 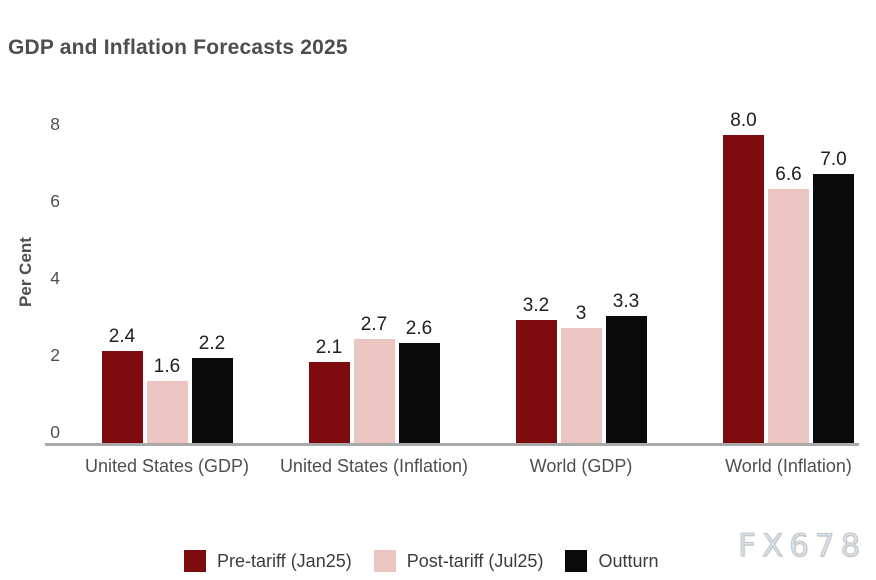 I want to click on legend-item-outturn: Outturn, so click(x=611, y=561).